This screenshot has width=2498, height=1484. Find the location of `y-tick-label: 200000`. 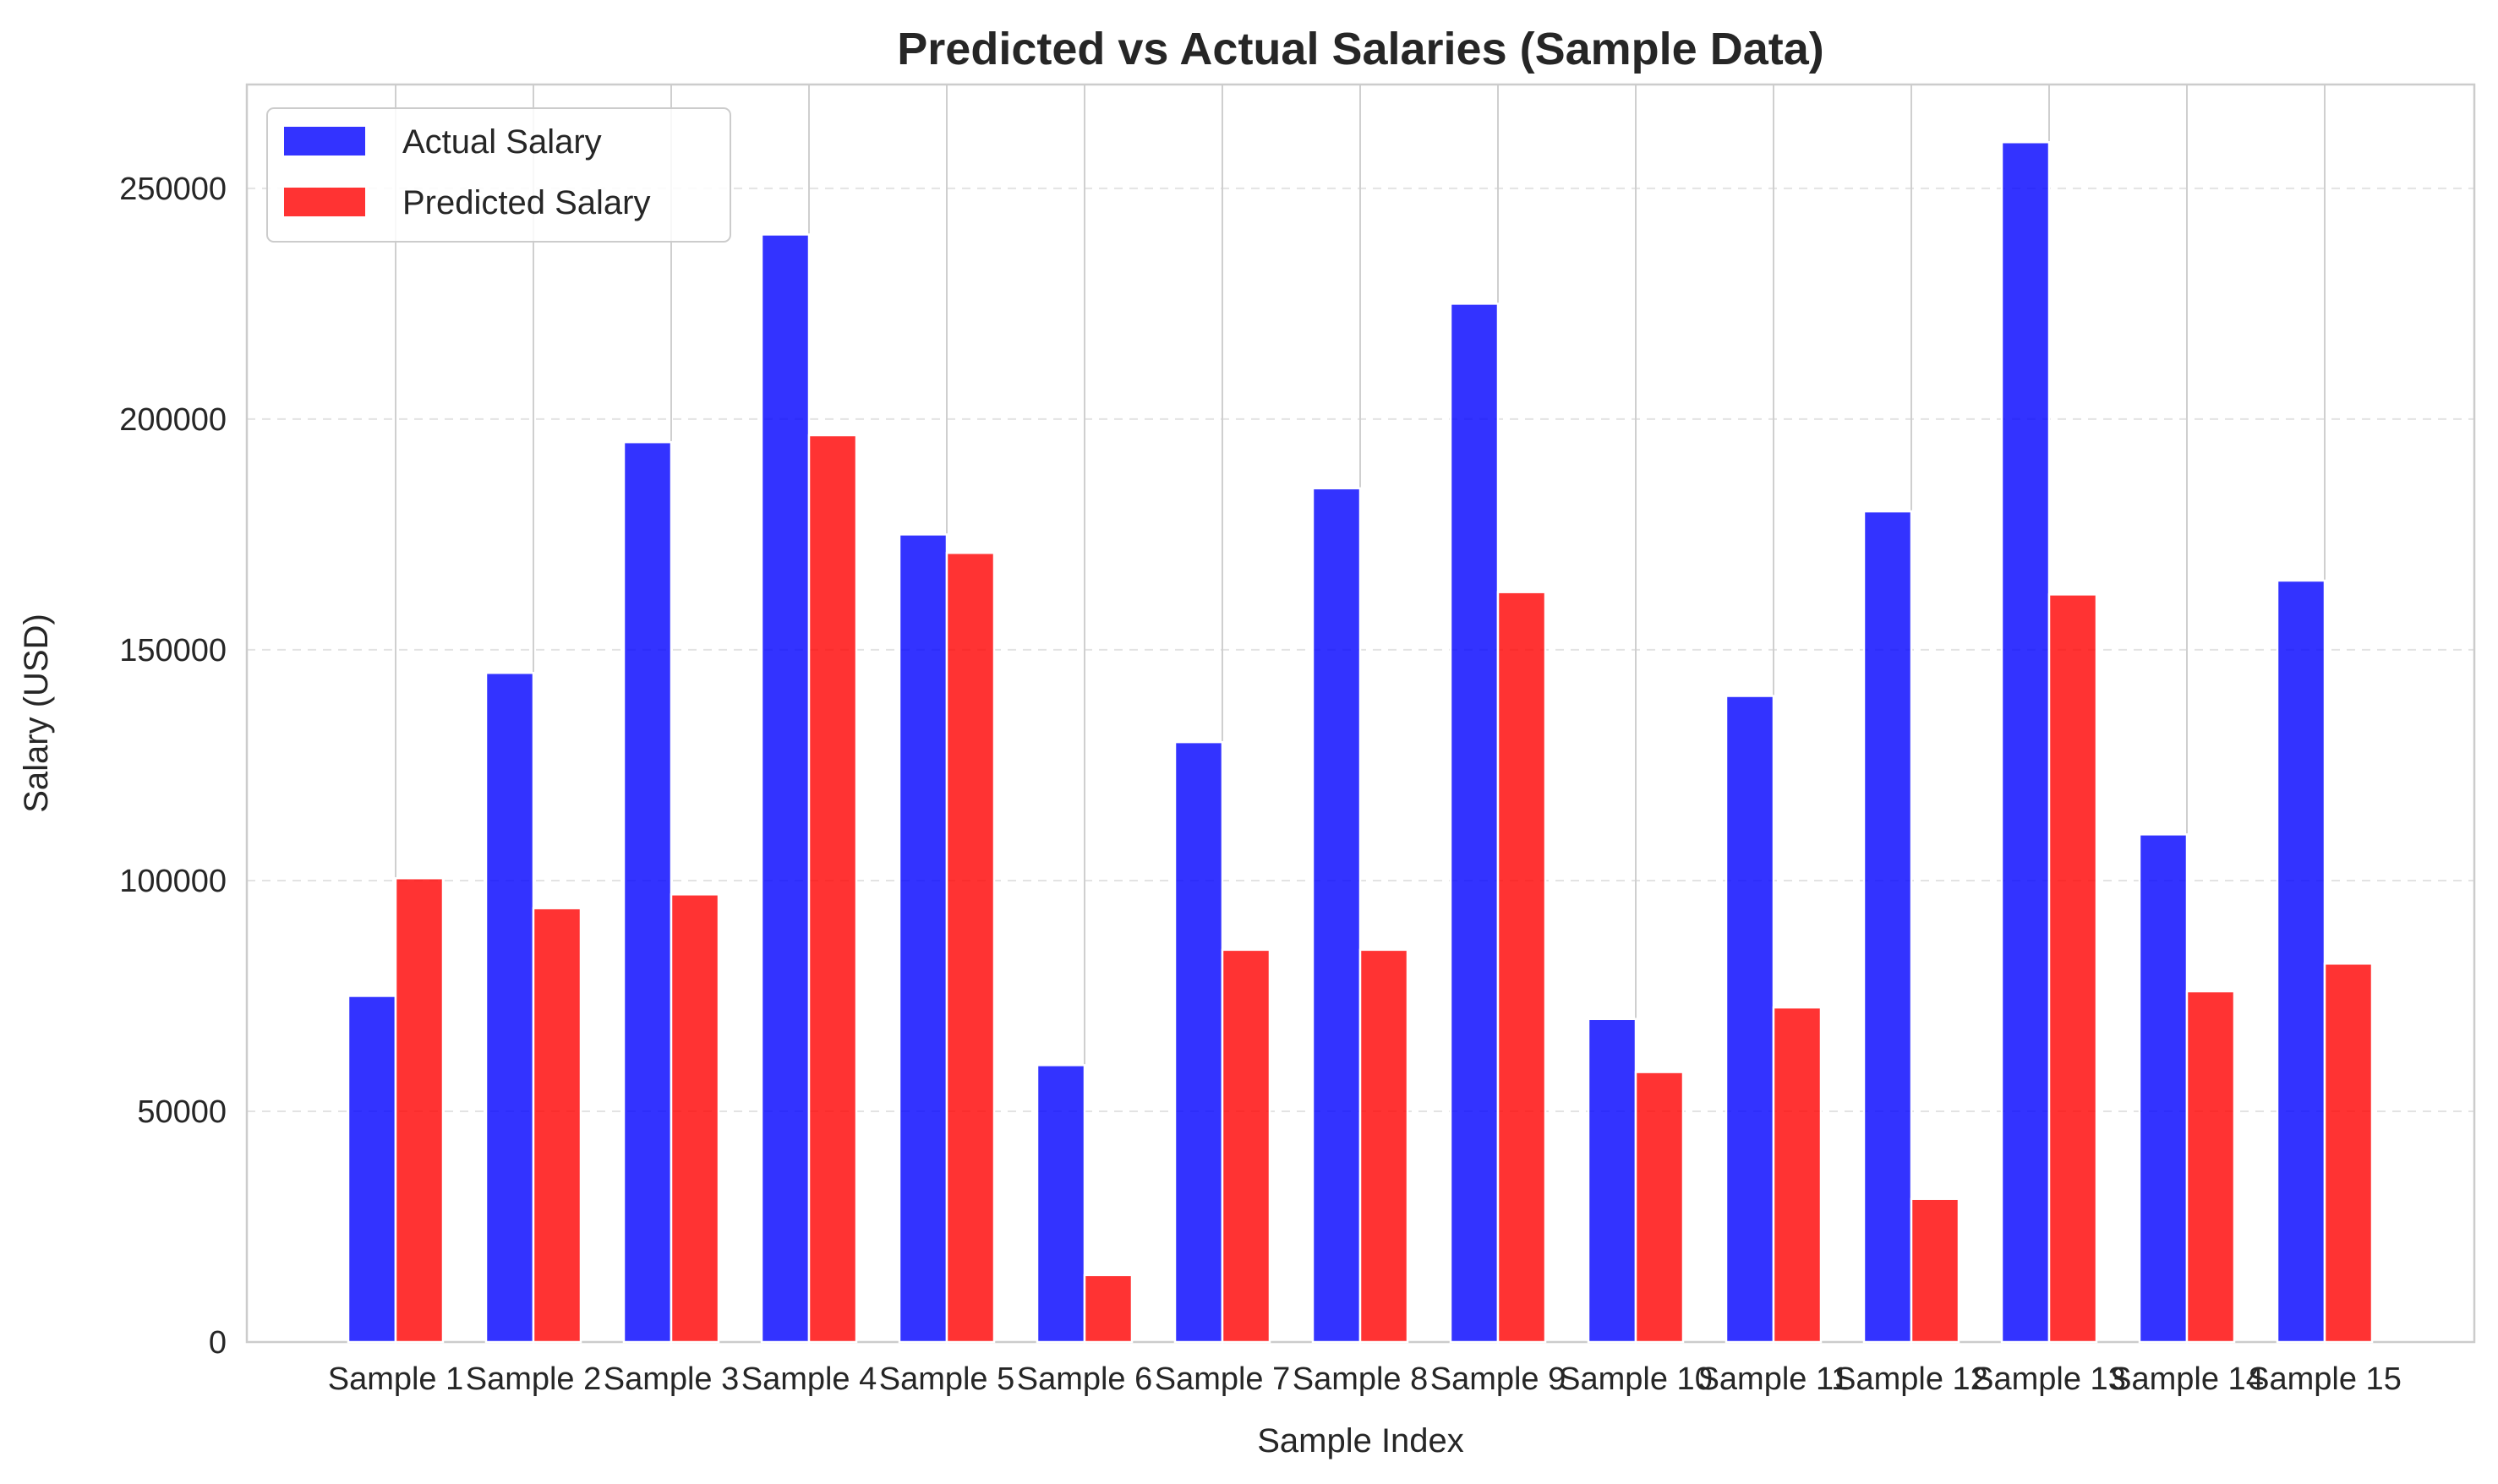

y-tick-label: 200000 is located at coordinates (173, 420).